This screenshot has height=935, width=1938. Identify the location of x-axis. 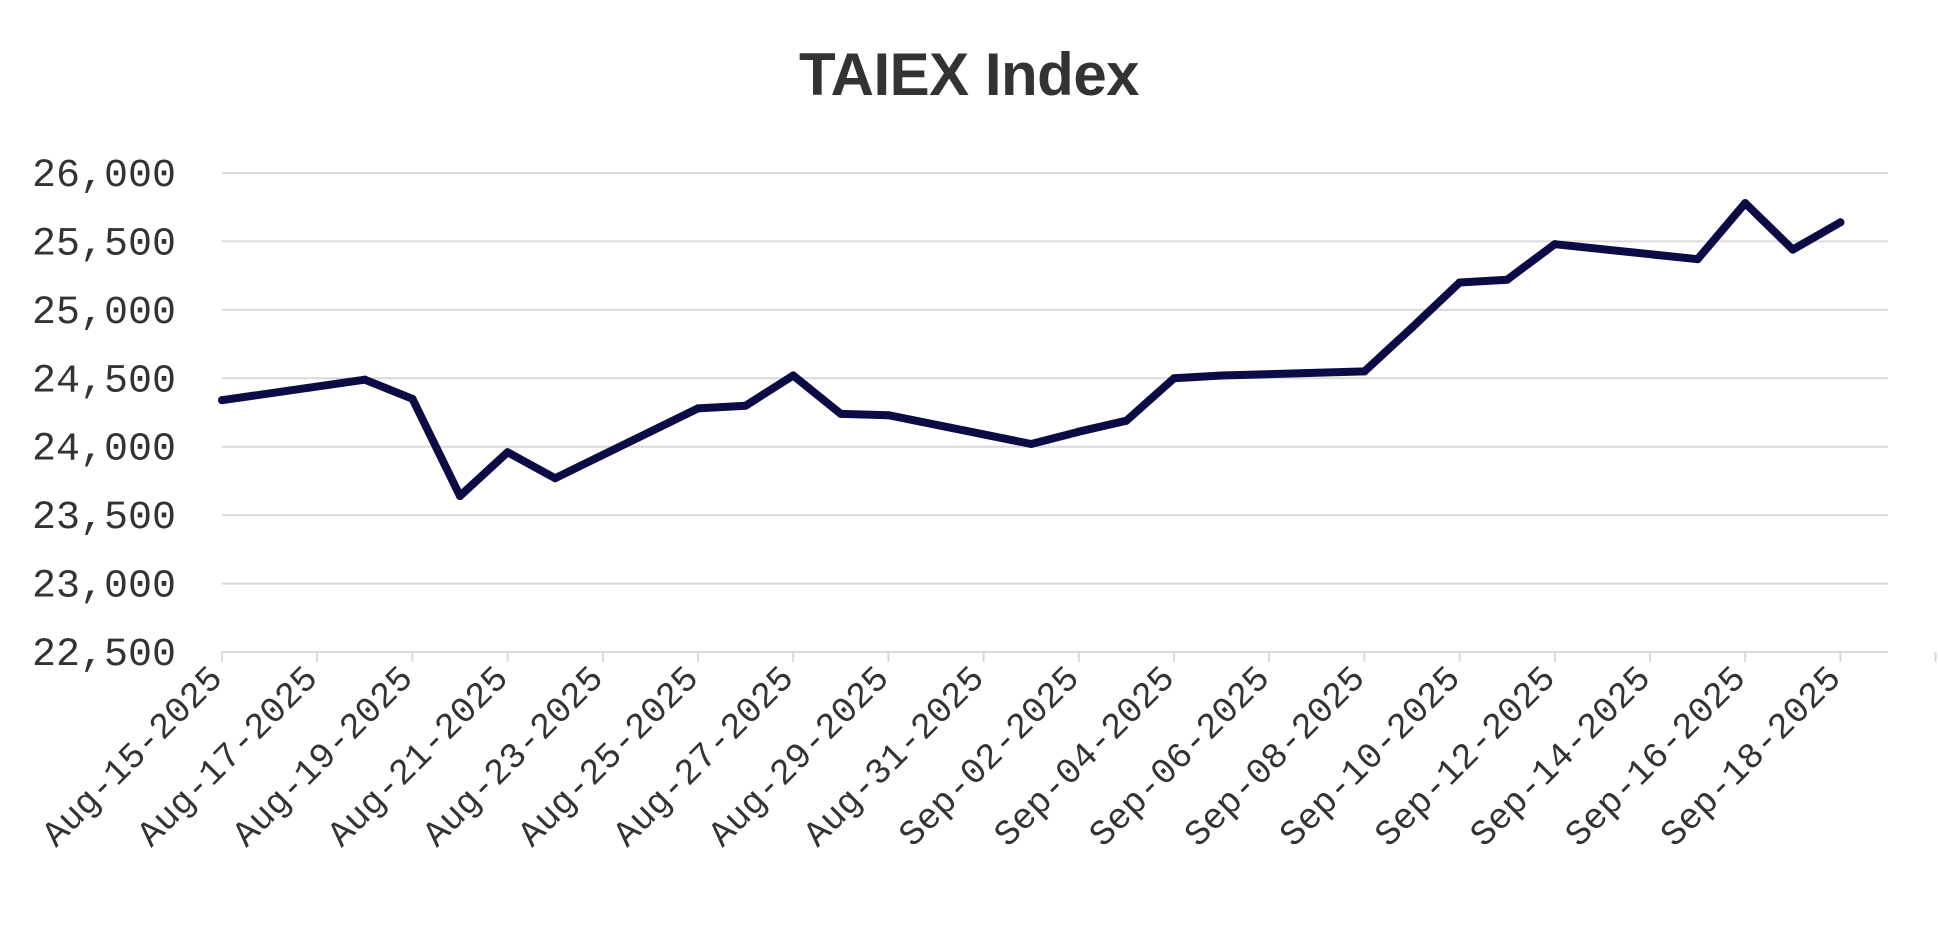
(1079, 656).